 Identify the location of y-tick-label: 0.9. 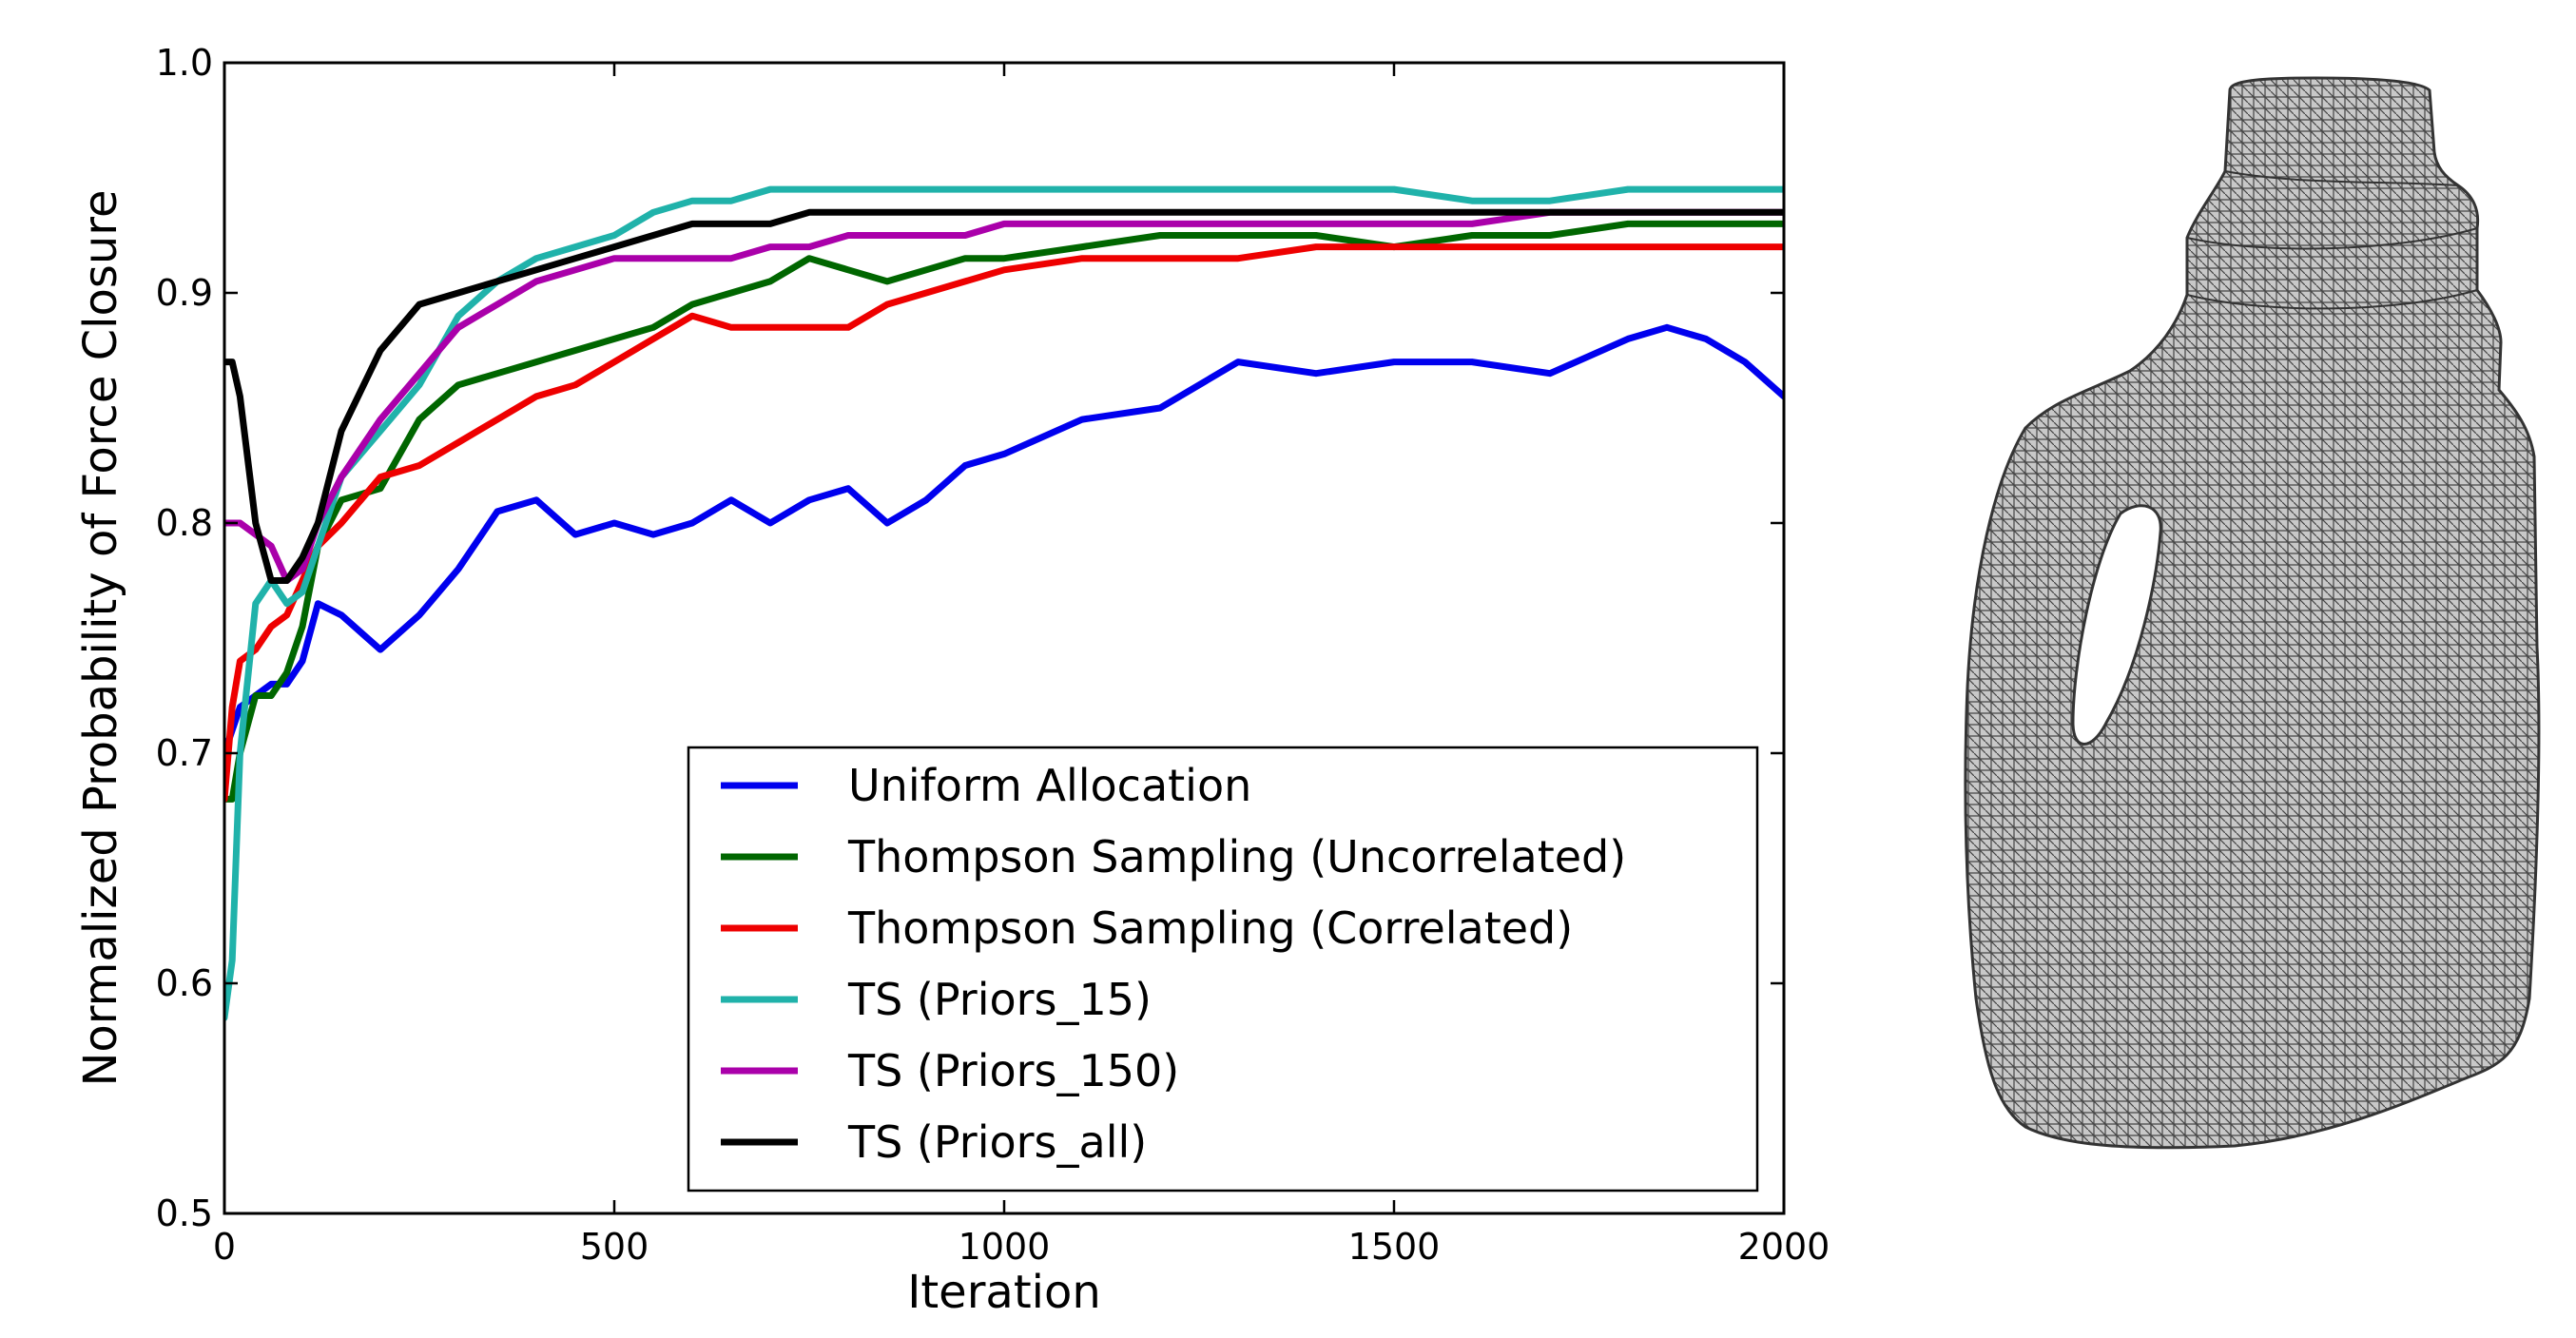
(184, 293).